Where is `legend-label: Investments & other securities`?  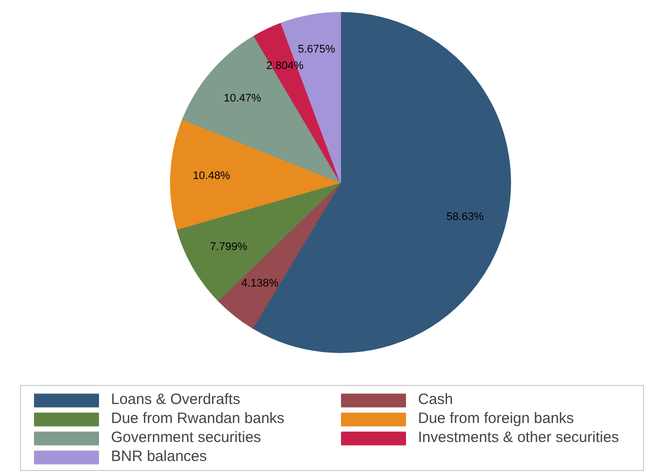 legend-label: Investments & other securities is located at coordinates (519, 437).